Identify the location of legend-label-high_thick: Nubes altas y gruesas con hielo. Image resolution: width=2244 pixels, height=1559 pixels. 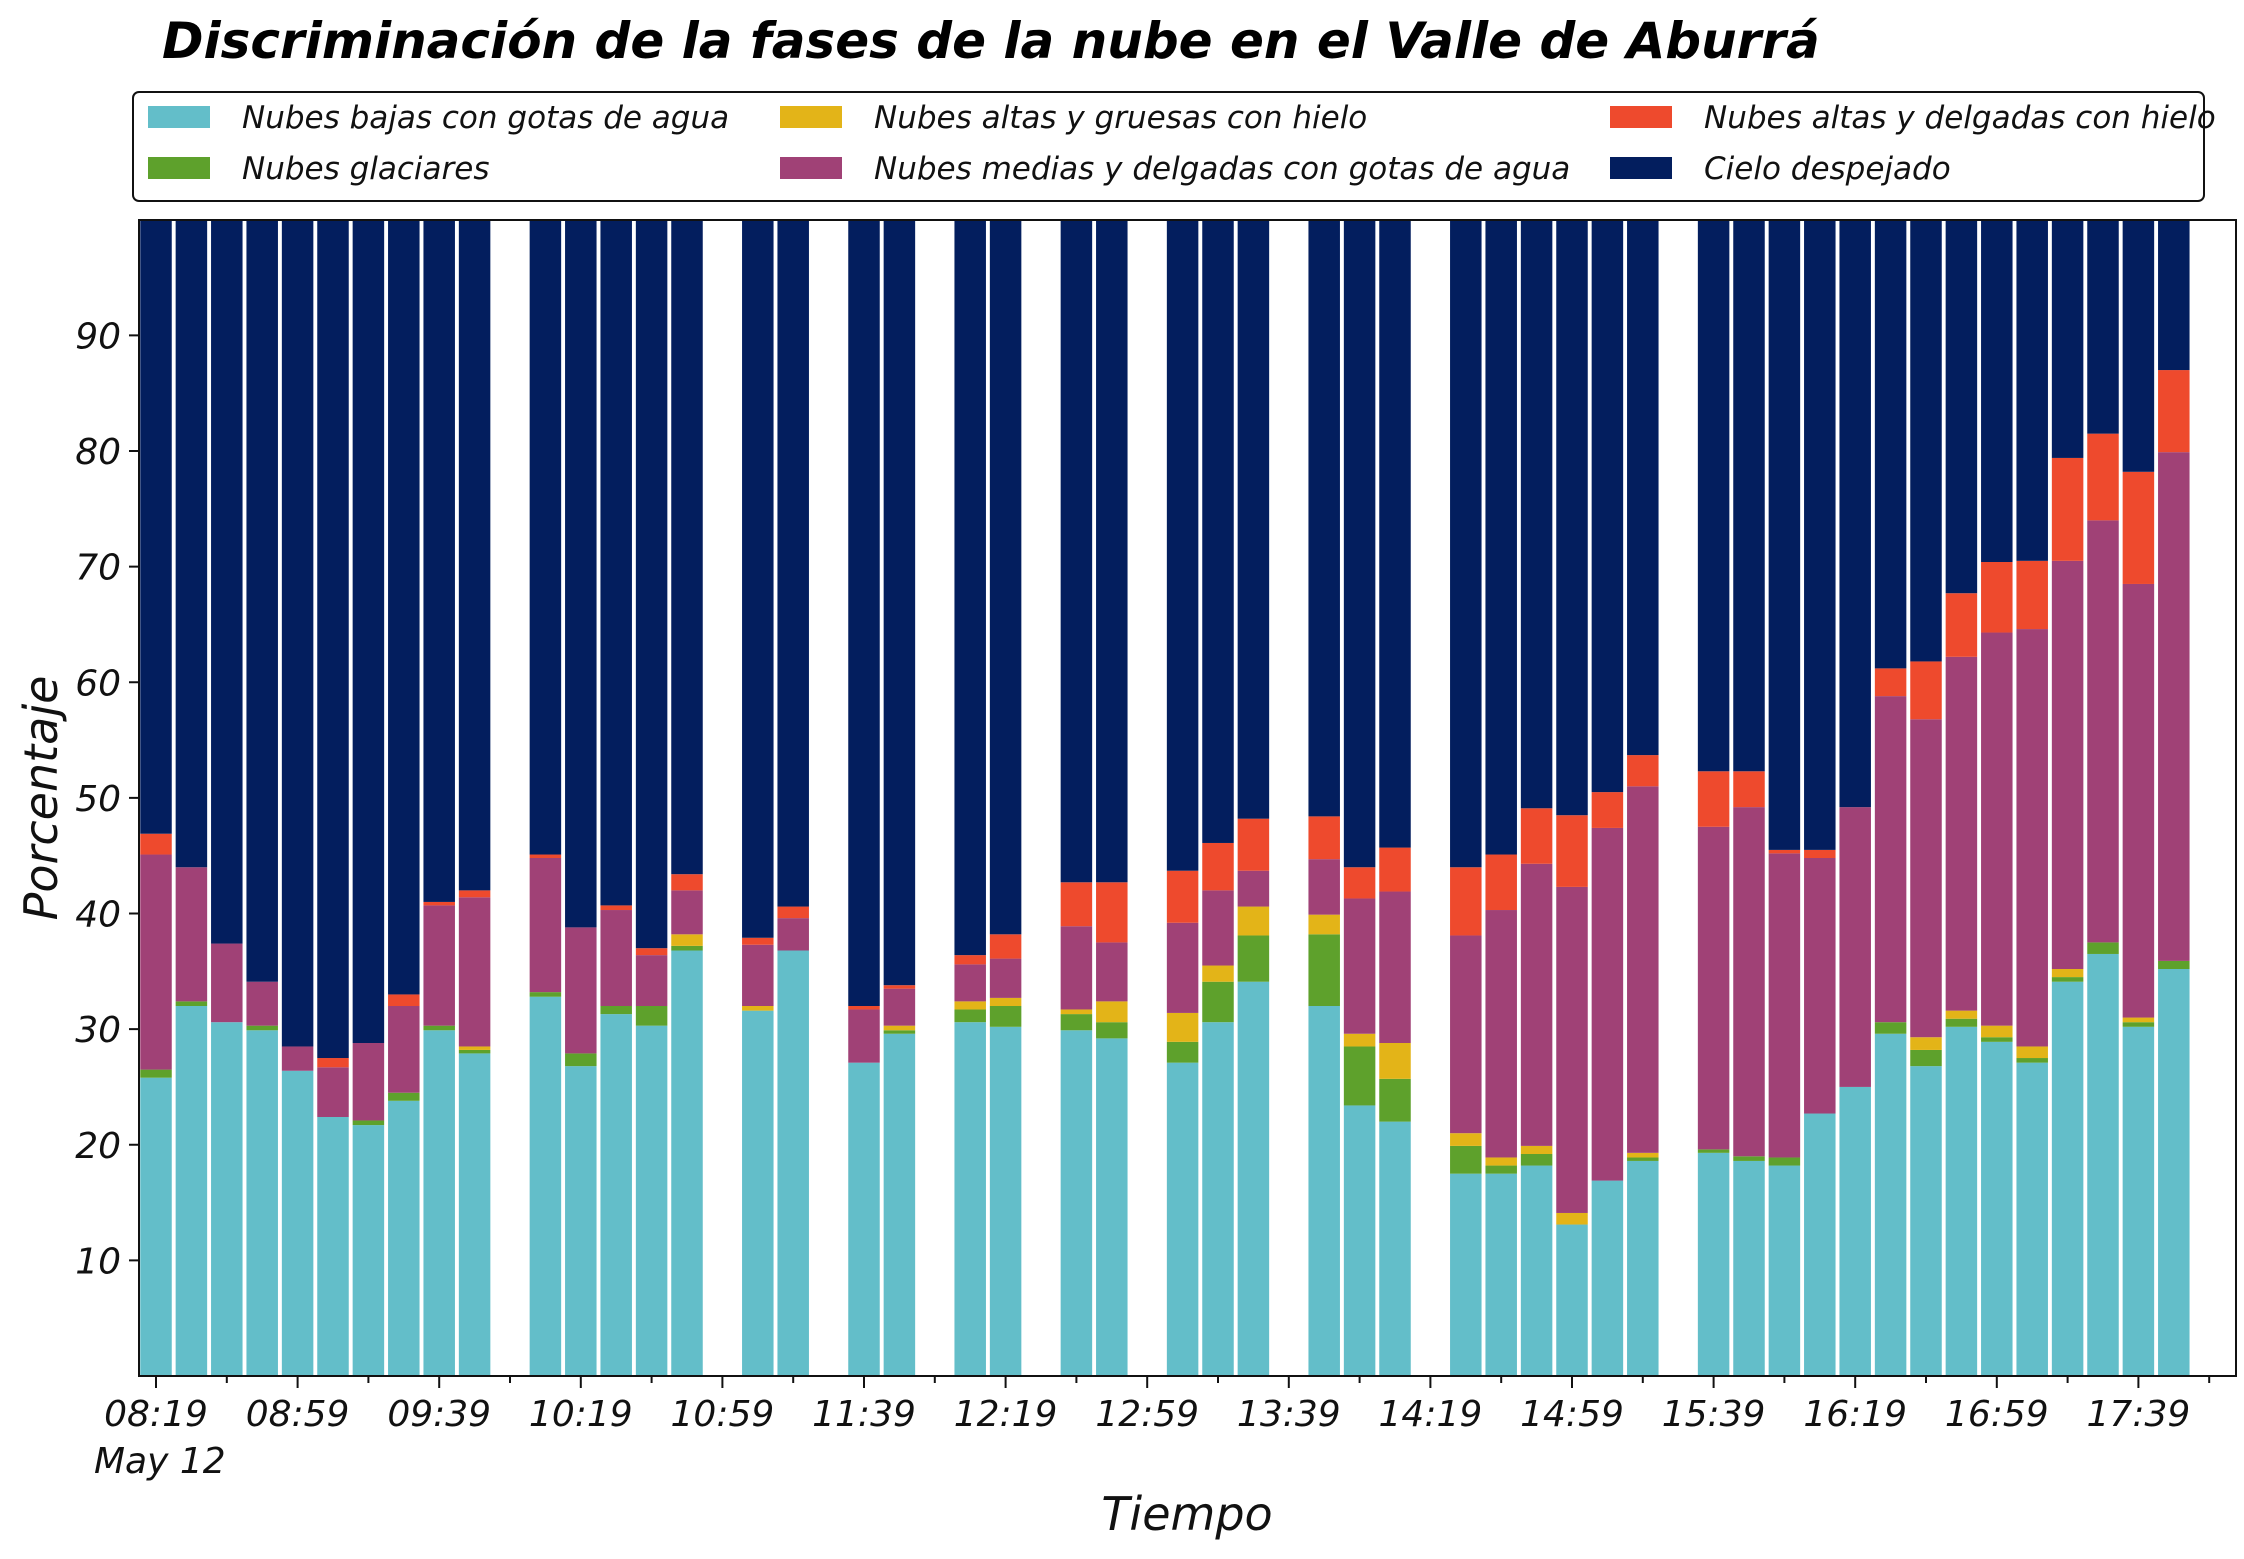
(1120, 118).